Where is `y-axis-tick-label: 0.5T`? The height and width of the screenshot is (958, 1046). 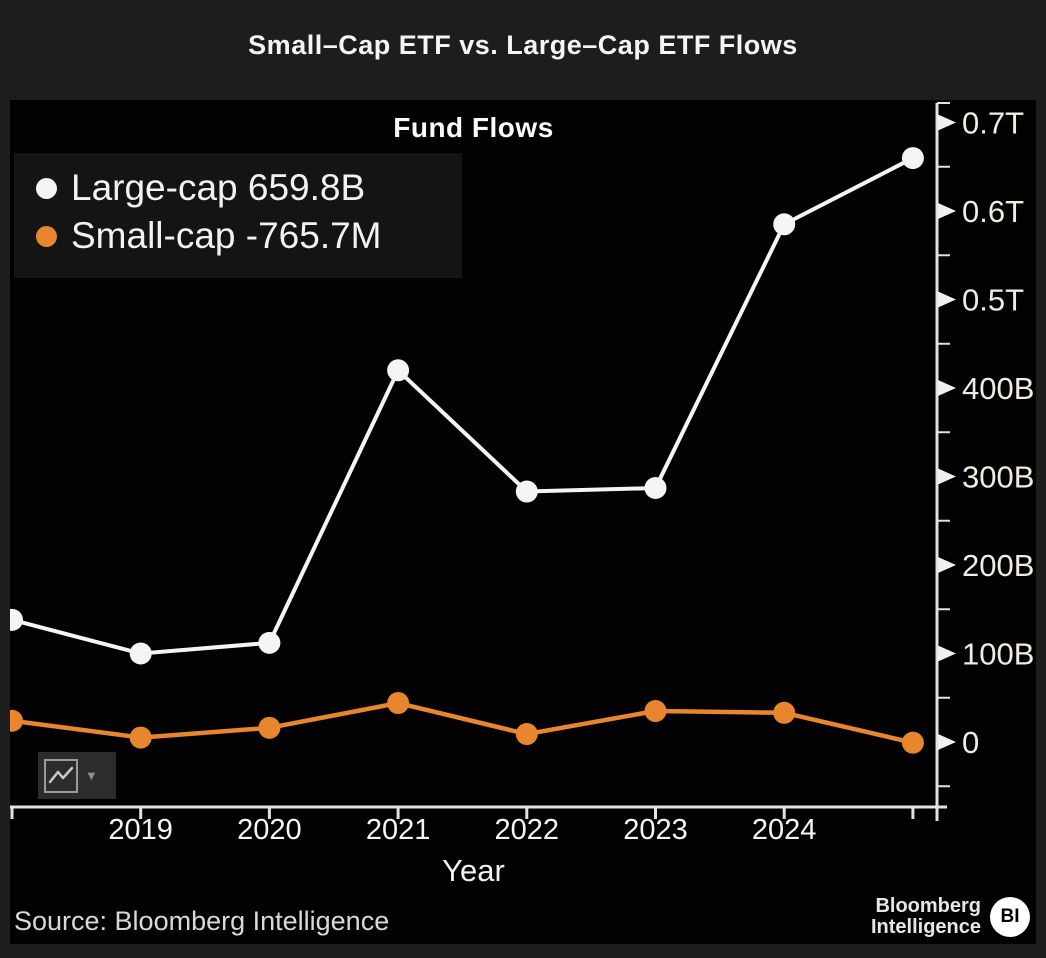 y-axis-tick-label: 0.5T is located at coordinates (993, 300).